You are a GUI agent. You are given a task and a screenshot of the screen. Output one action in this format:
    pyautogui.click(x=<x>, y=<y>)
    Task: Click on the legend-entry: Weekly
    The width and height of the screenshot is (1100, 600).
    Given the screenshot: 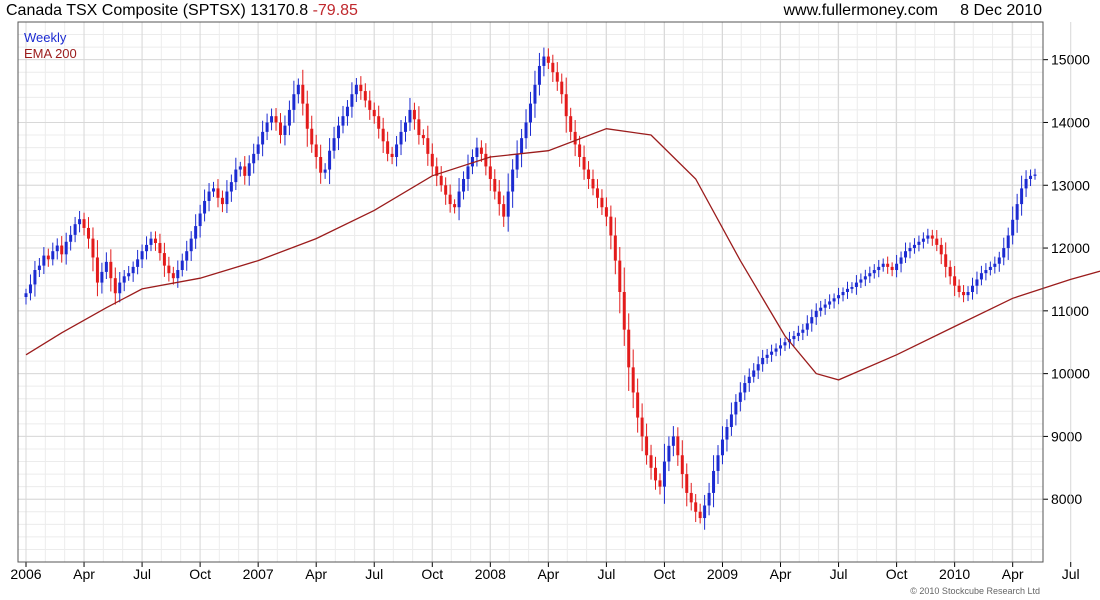 What is the action you would take?
    pyautogui.click(x=45, y=37)
    